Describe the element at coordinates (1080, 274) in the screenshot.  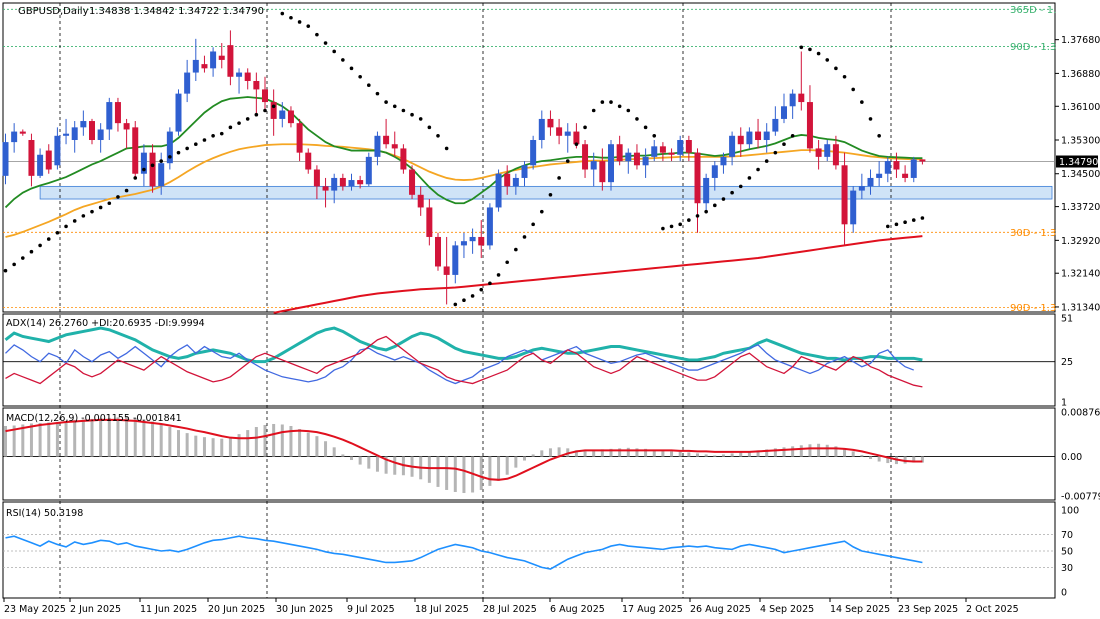
I see `price-tick-label: 1.32140` at that location.